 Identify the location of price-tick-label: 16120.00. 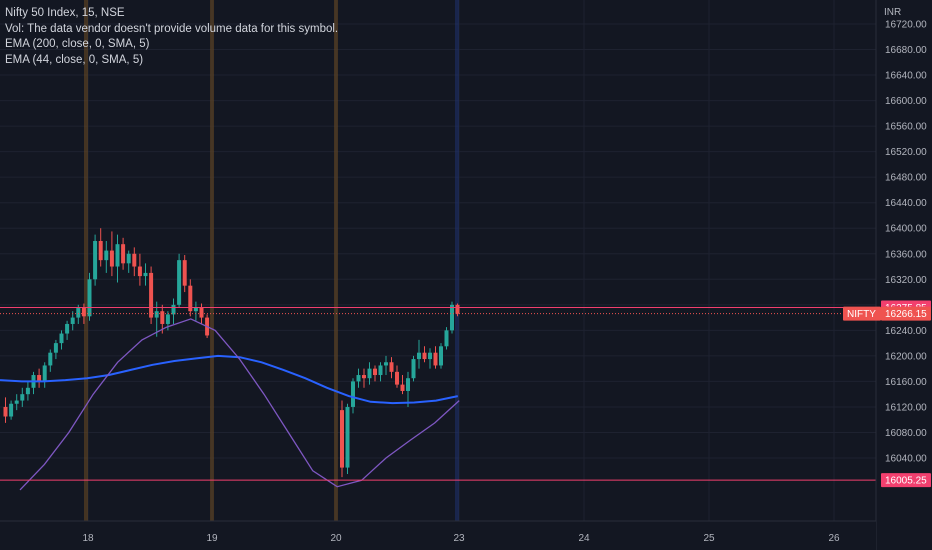
(906, 407).